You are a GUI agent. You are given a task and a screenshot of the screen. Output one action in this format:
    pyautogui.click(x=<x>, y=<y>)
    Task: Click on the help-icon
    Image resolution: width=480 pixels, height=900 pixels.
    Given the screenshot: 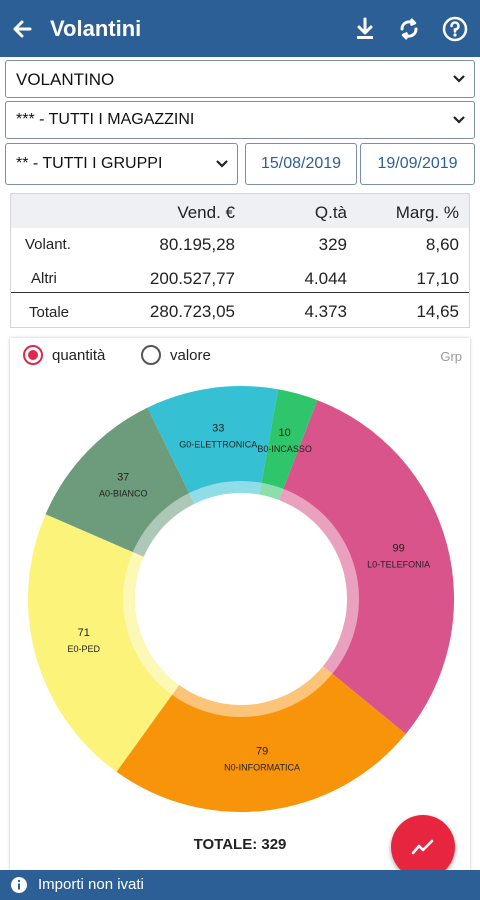 What is the action you would take?
    pyautogui.click(x=455, y=29)
    